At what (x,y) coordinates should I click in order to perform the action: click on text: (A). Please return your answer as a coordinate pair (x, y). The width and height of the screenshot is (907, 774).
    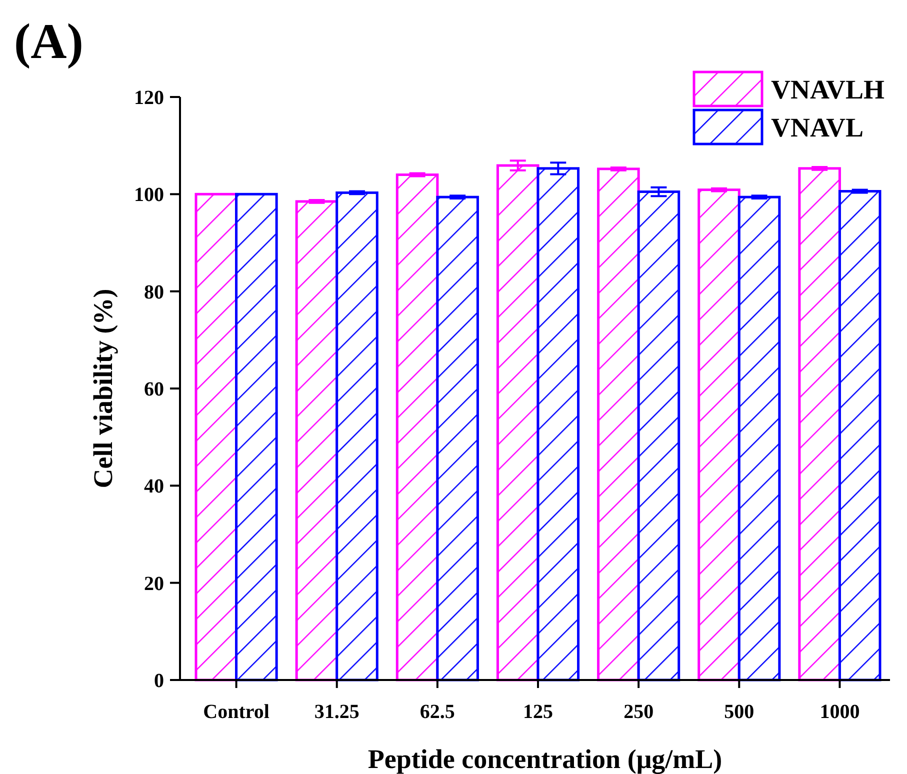
    Looking at the image, I should click on (49, 41).